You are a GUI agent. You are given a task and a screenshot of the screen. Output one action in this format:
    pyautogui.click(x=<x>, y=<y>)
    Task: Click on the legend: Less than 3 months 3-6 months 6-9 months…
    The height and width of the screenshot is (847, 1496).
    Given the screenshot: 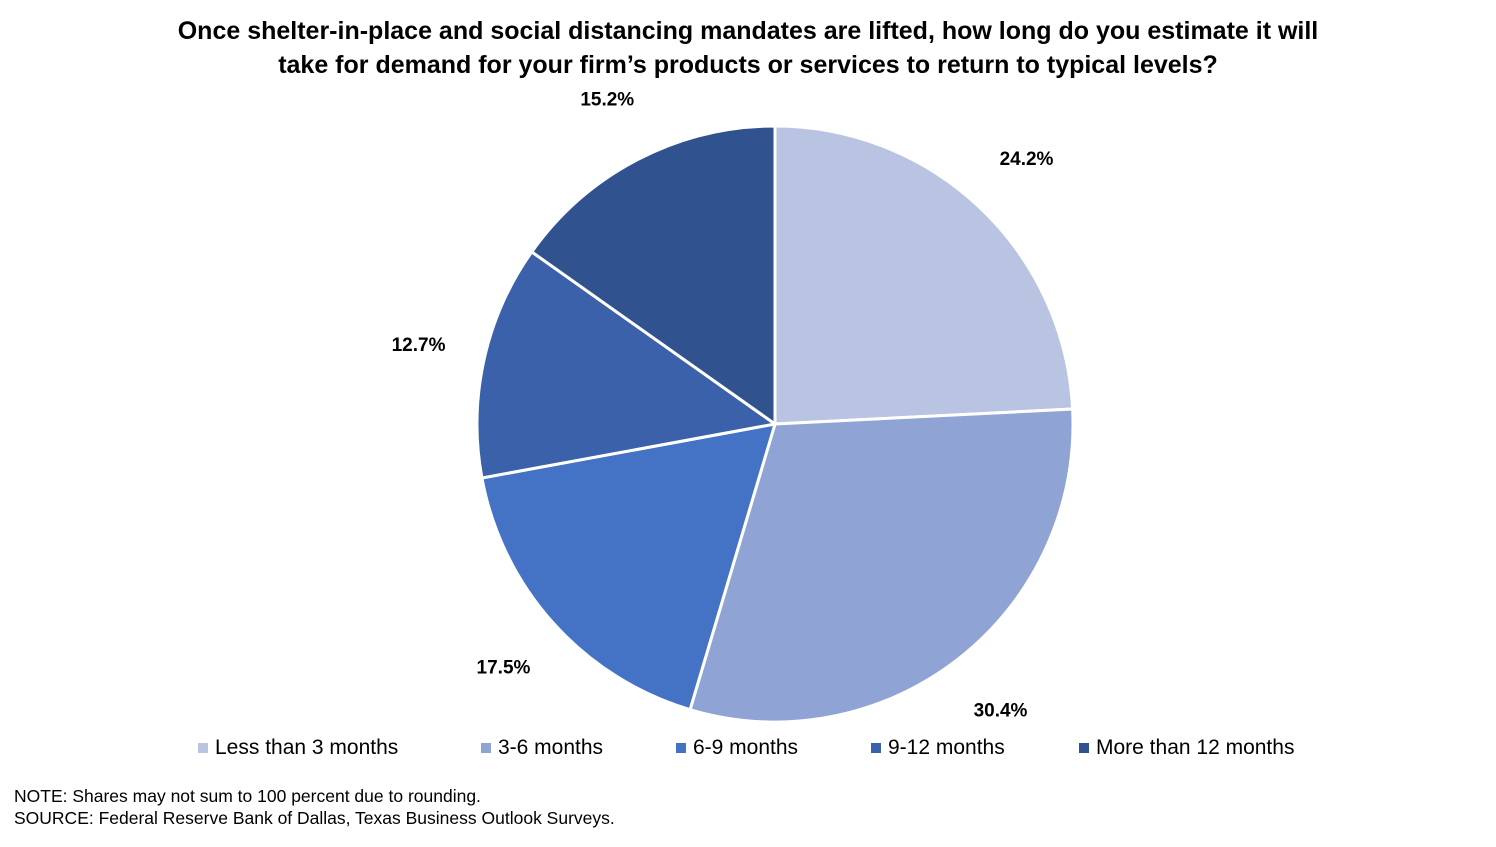 What is the action you would take?
    pyautogui.click(x=748, y=748)
    